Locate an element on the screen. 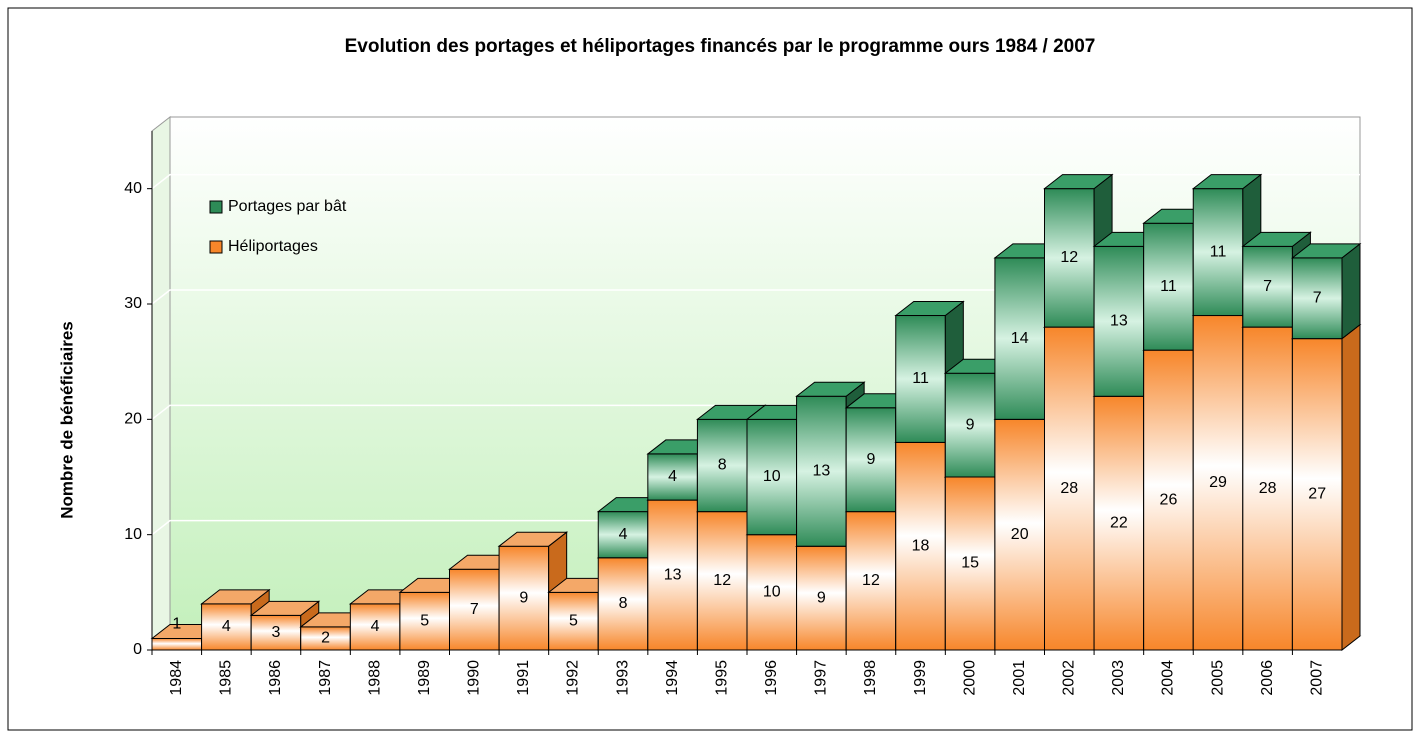 This screenshot has width=1420, height=743. data-label: 3 is located at coordinates (276, 632).